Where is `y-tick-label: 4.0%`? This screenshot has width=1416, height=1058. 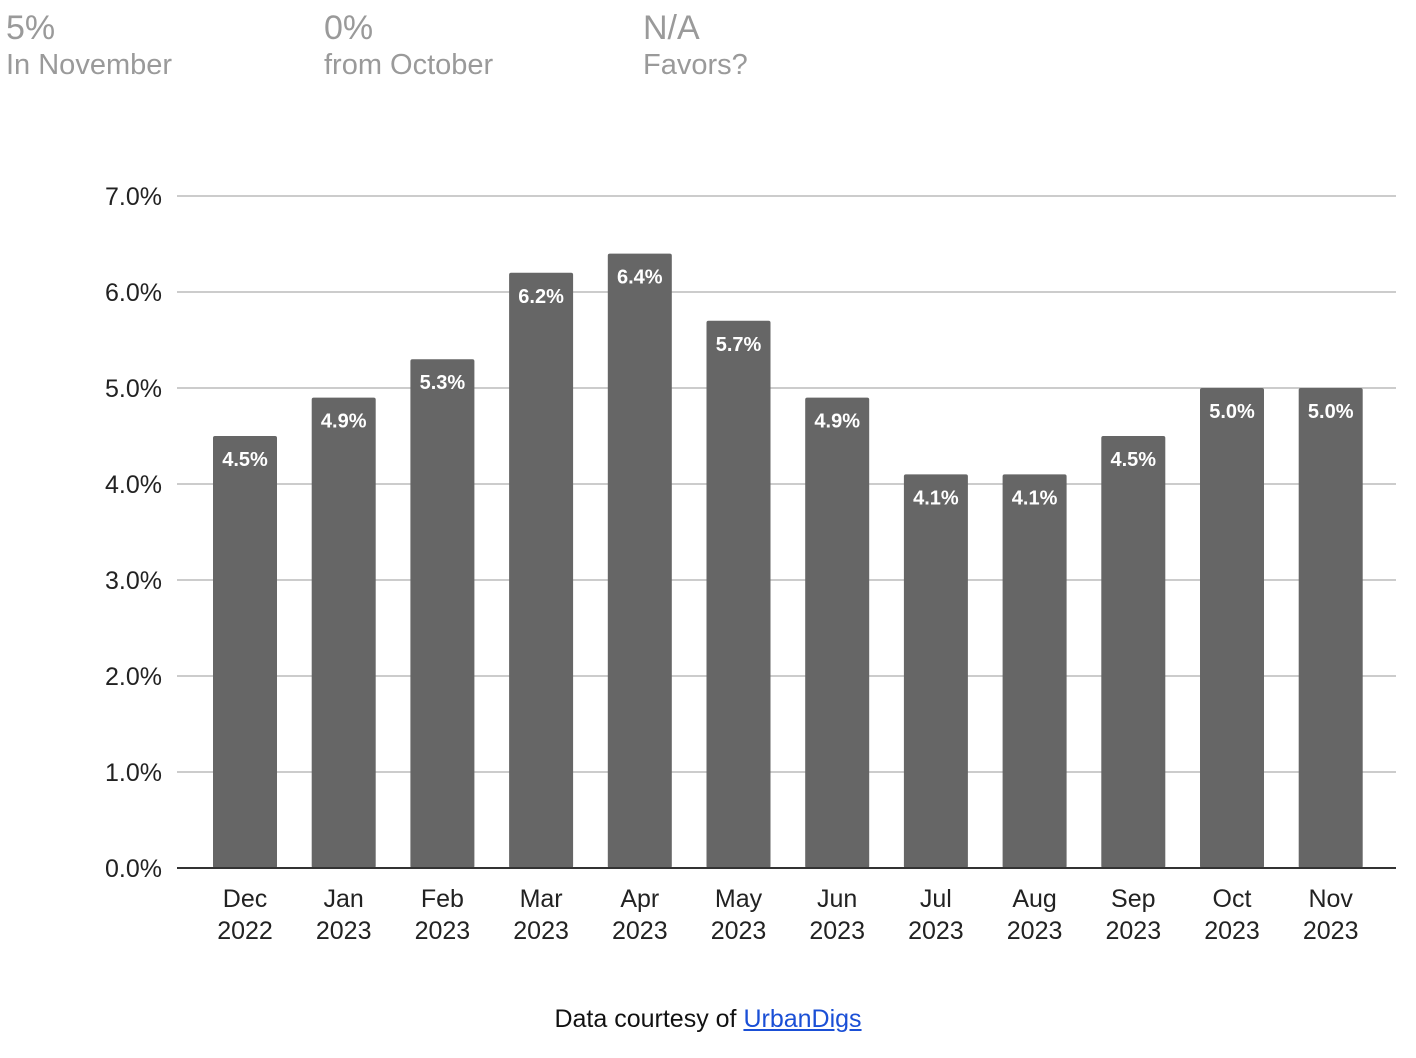
y-tick-label: 4.0% is located at coordinates (133, 485).